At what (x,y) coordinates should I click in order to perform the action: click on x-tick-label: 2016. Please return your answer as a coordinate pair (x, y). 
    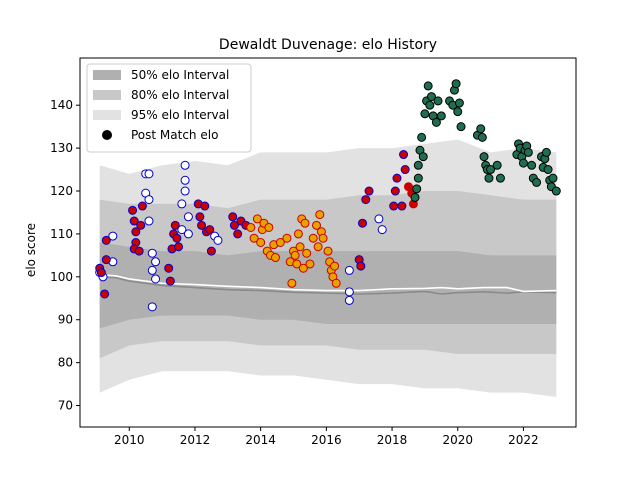
    Looking at the image, I should click on (326, 440).